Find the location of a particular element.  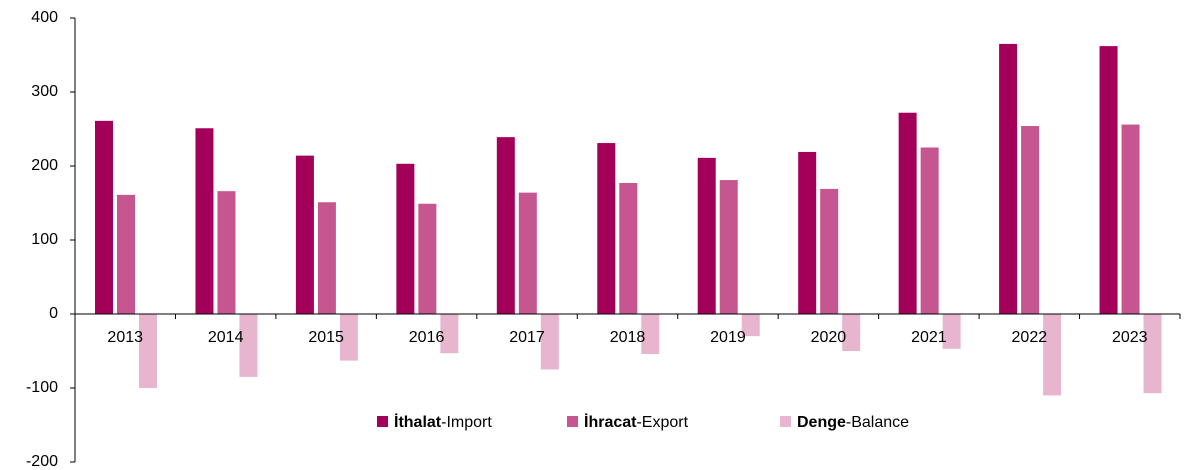

y-tick-label: -200 is located at coordinates (42, 461).